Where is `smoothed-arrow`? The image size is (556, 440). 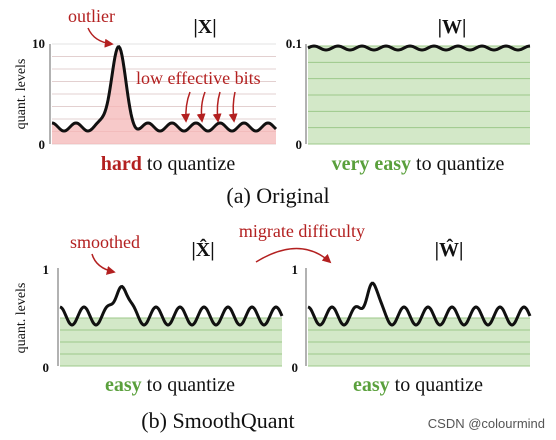 smoothed-arrow is located at coordinates (103, 264).